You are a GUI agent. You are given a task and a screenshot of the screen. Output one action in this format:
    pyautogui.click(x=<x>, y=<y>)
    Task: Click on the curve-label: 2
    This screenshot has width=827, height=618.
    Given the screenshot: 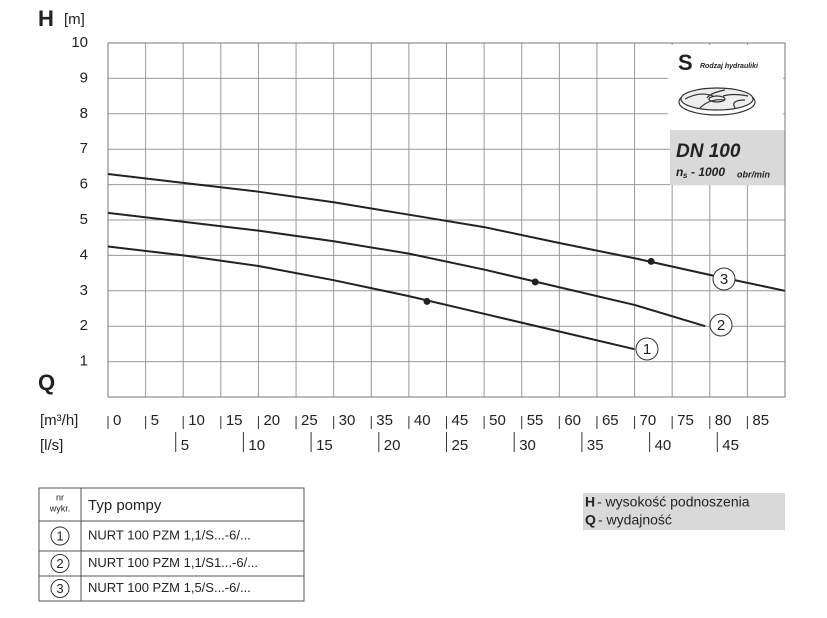 What is the action you would take?
    pyautogui.click(x=721, y=325)
    